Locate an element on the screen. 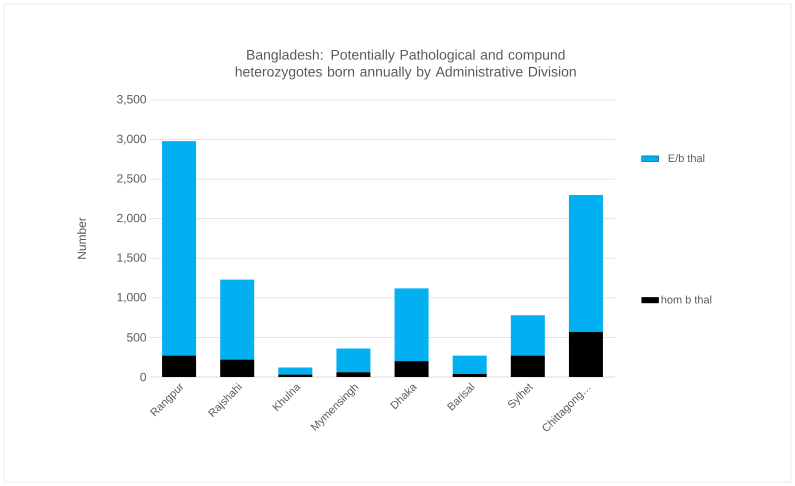  y-tick-label: 3,500 is located at coordinates (131, 100).